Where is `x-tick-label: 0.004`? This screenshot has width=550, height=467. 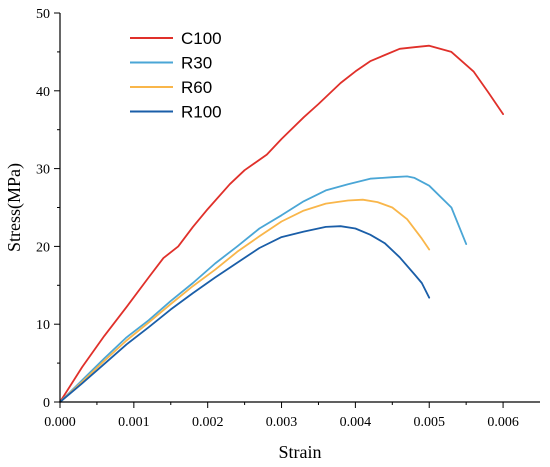 x-tick-label: 0.004 is located at coordinates (356, 422).